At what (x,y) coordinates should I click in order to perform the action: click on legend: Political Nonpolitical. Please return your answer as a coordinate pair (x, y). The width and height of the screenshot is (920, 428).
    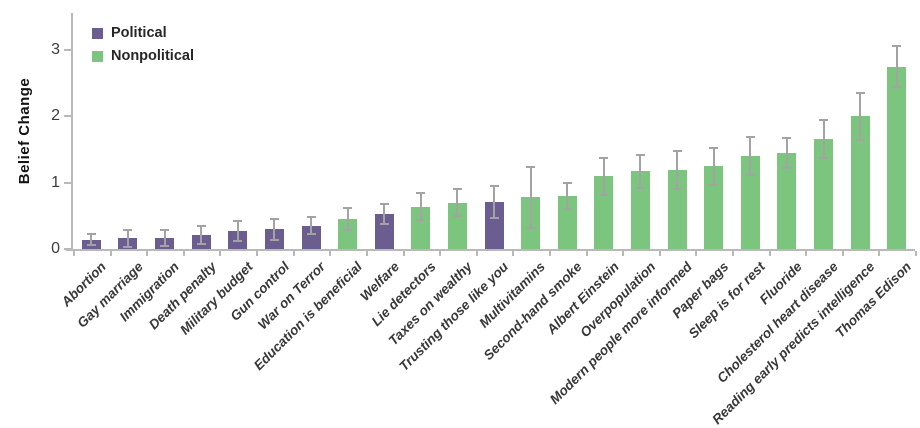
    Looking at the image, I should click on (143, 49).